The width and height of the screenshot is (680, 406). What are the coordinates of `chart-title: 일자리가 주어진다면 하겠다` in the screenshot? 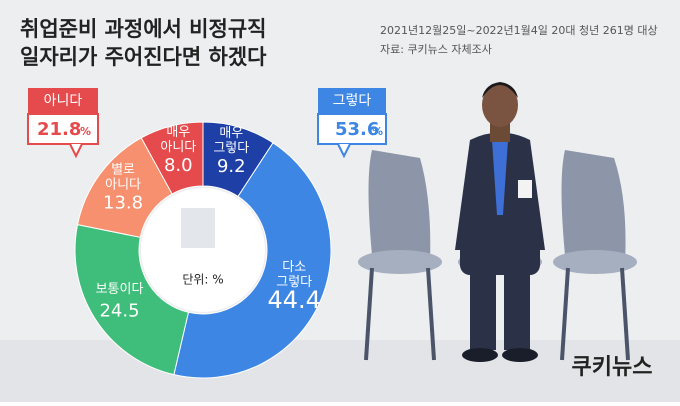 It's located at (143, 57).